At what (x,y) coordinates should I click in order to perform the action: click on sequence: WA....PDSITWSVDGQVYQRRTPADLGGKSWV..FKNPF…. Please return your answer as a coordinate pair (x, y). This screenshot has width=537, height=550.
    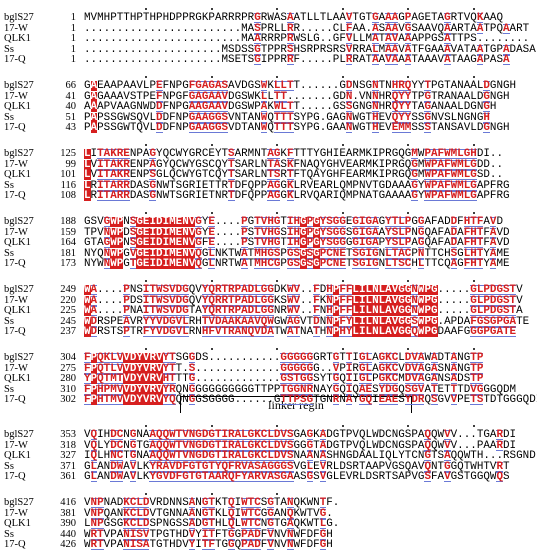
    Looking at the image, I should click on (303, 300).